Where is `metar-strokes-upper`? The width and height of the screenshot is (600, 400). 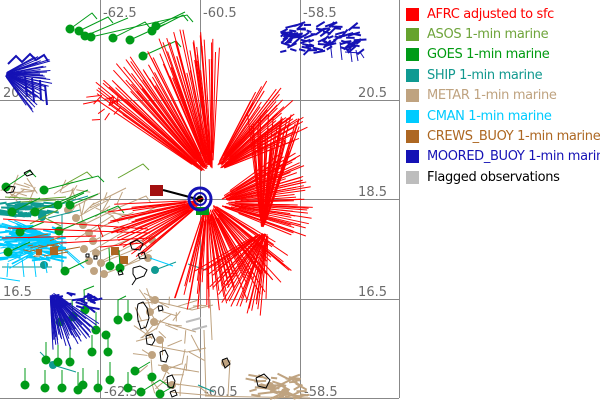
metar-strokes-upper is located at coordinates (93, 201).